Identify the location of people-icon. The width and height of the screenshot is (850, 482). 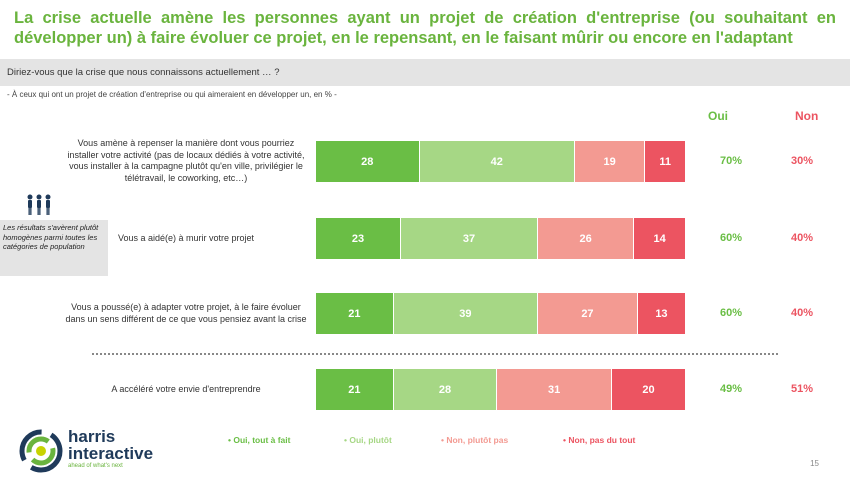
(39, 204).